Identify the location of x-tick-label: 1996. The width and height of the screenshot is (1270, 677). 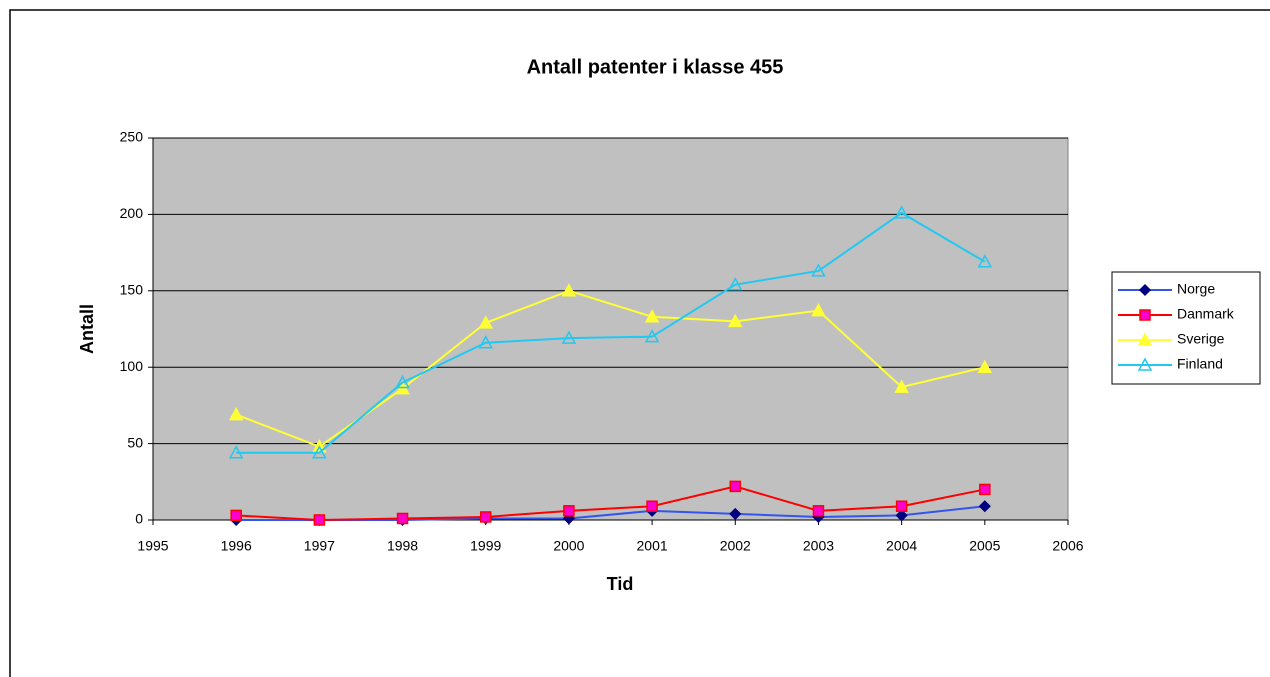
(236, 546).